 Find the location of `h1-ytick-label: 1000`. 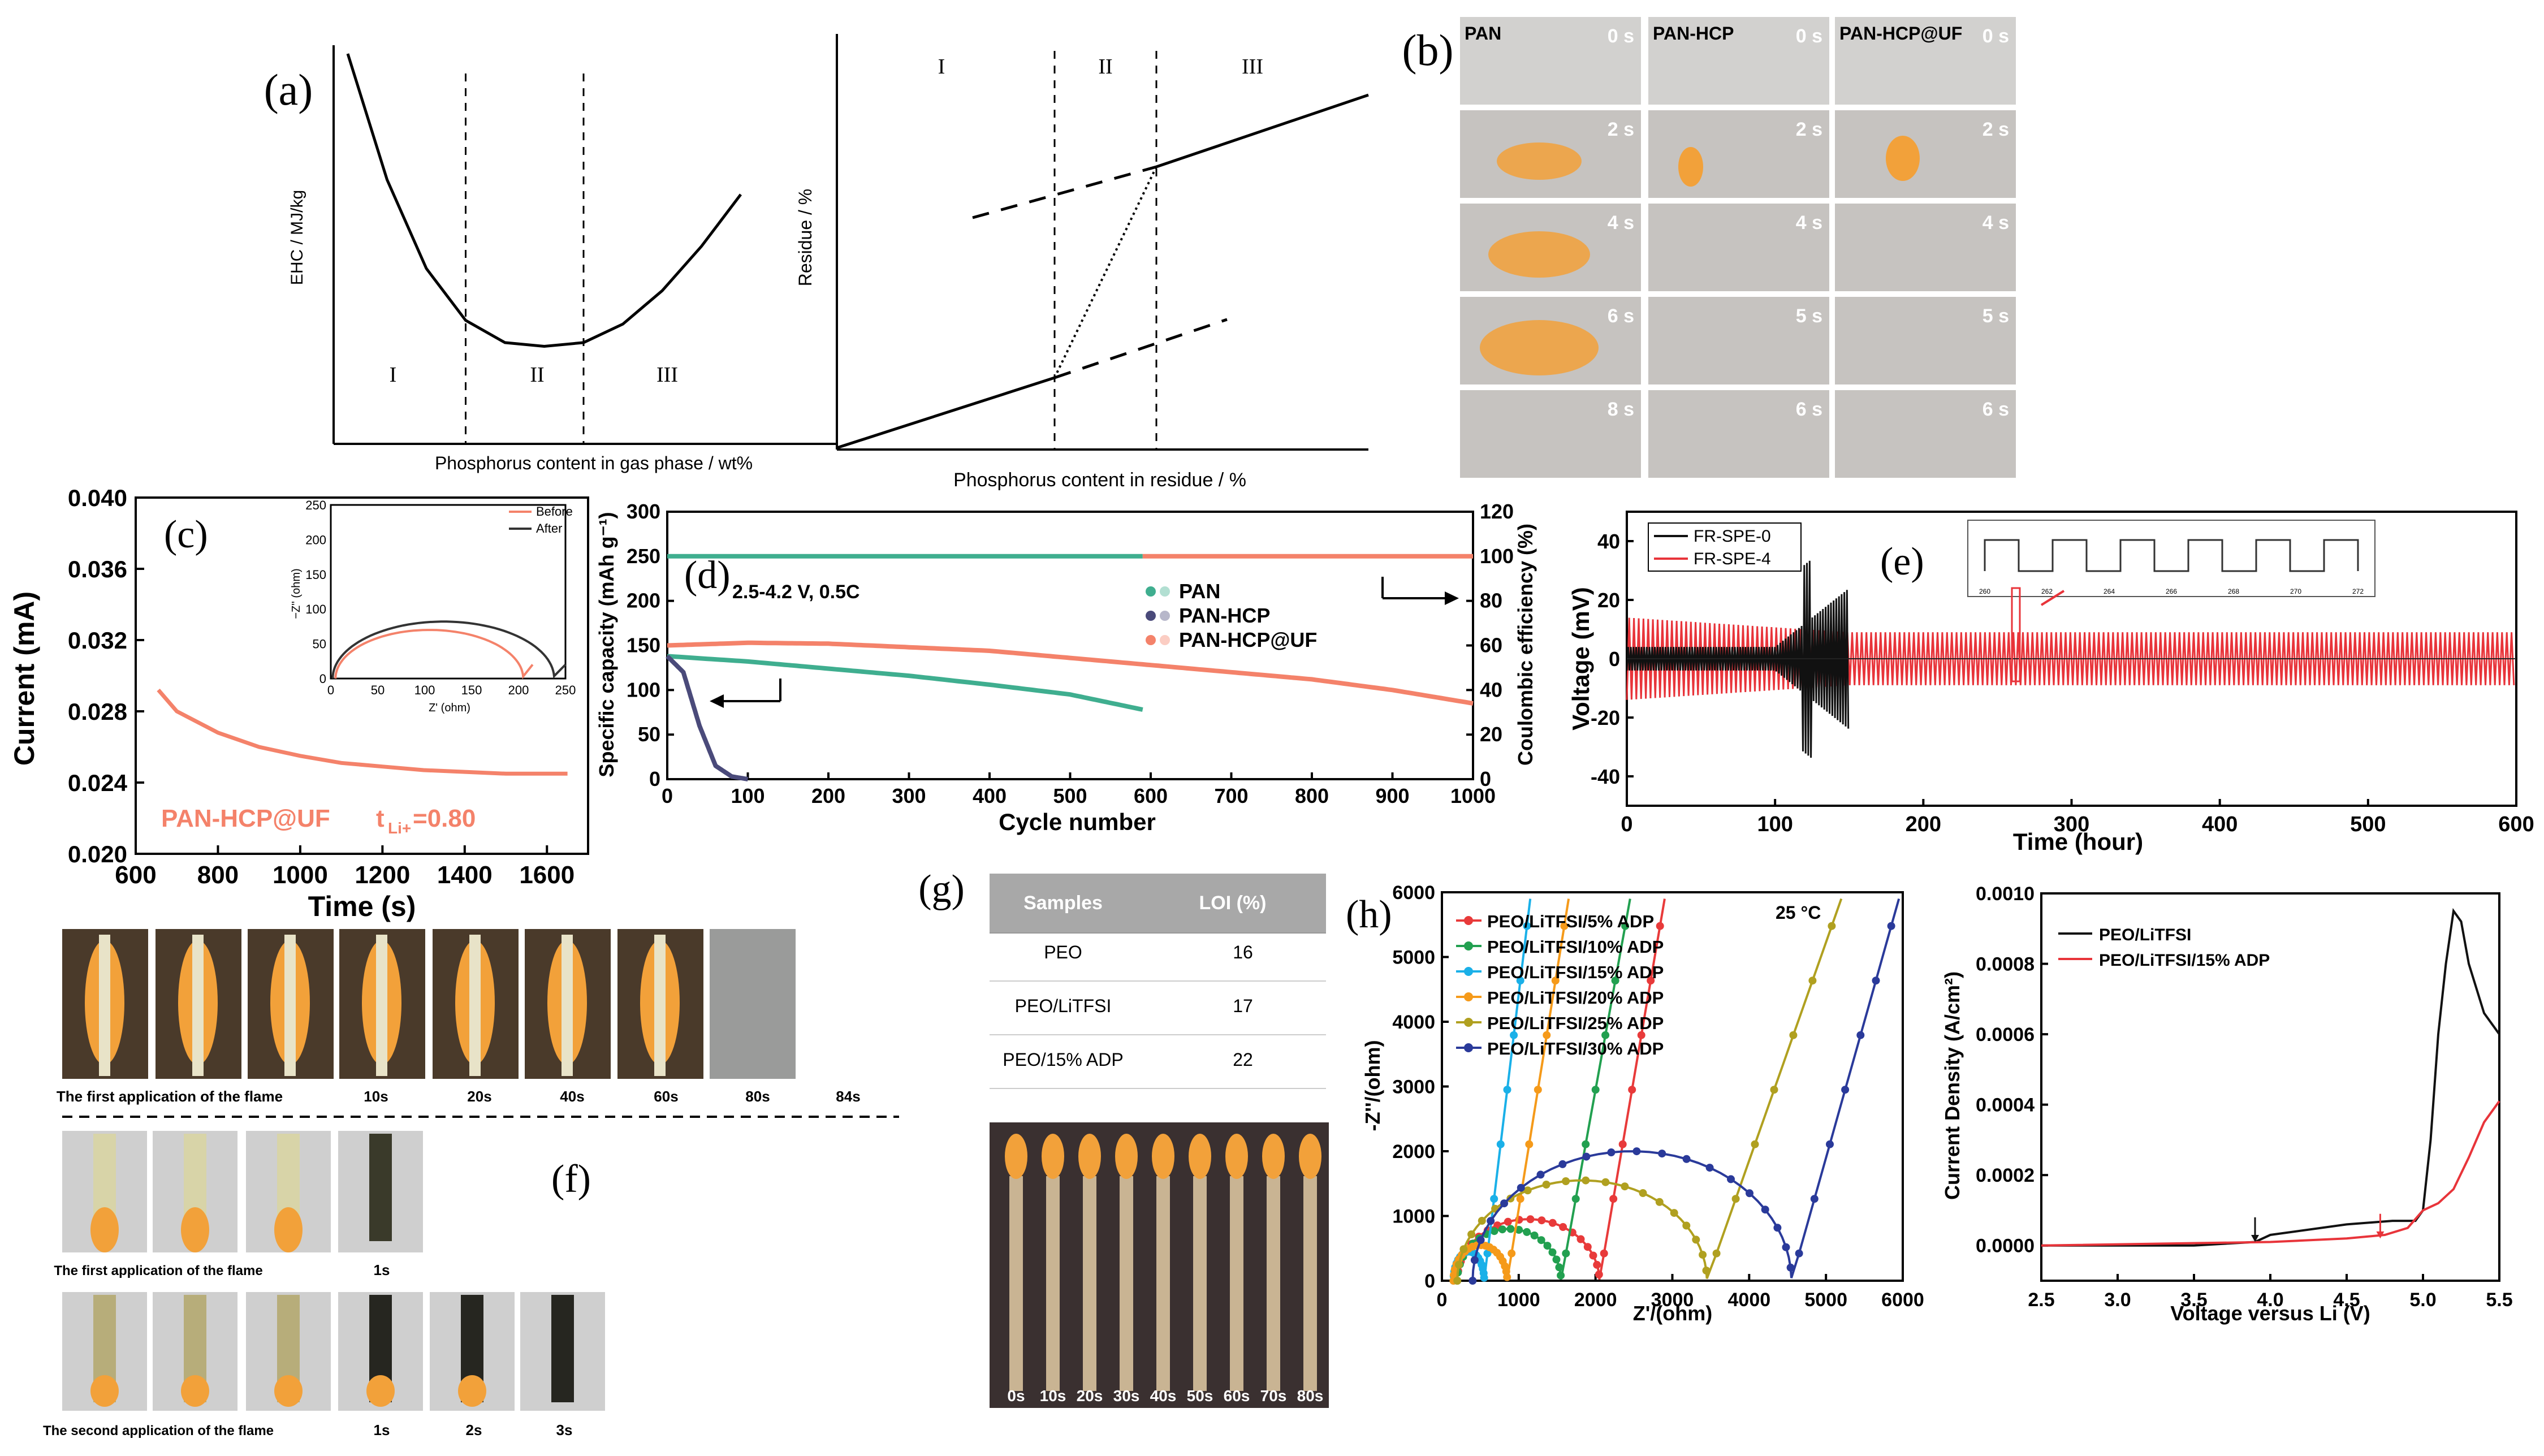

h1-ytick-label: 1000 is located at coordinates (1414, 1217).